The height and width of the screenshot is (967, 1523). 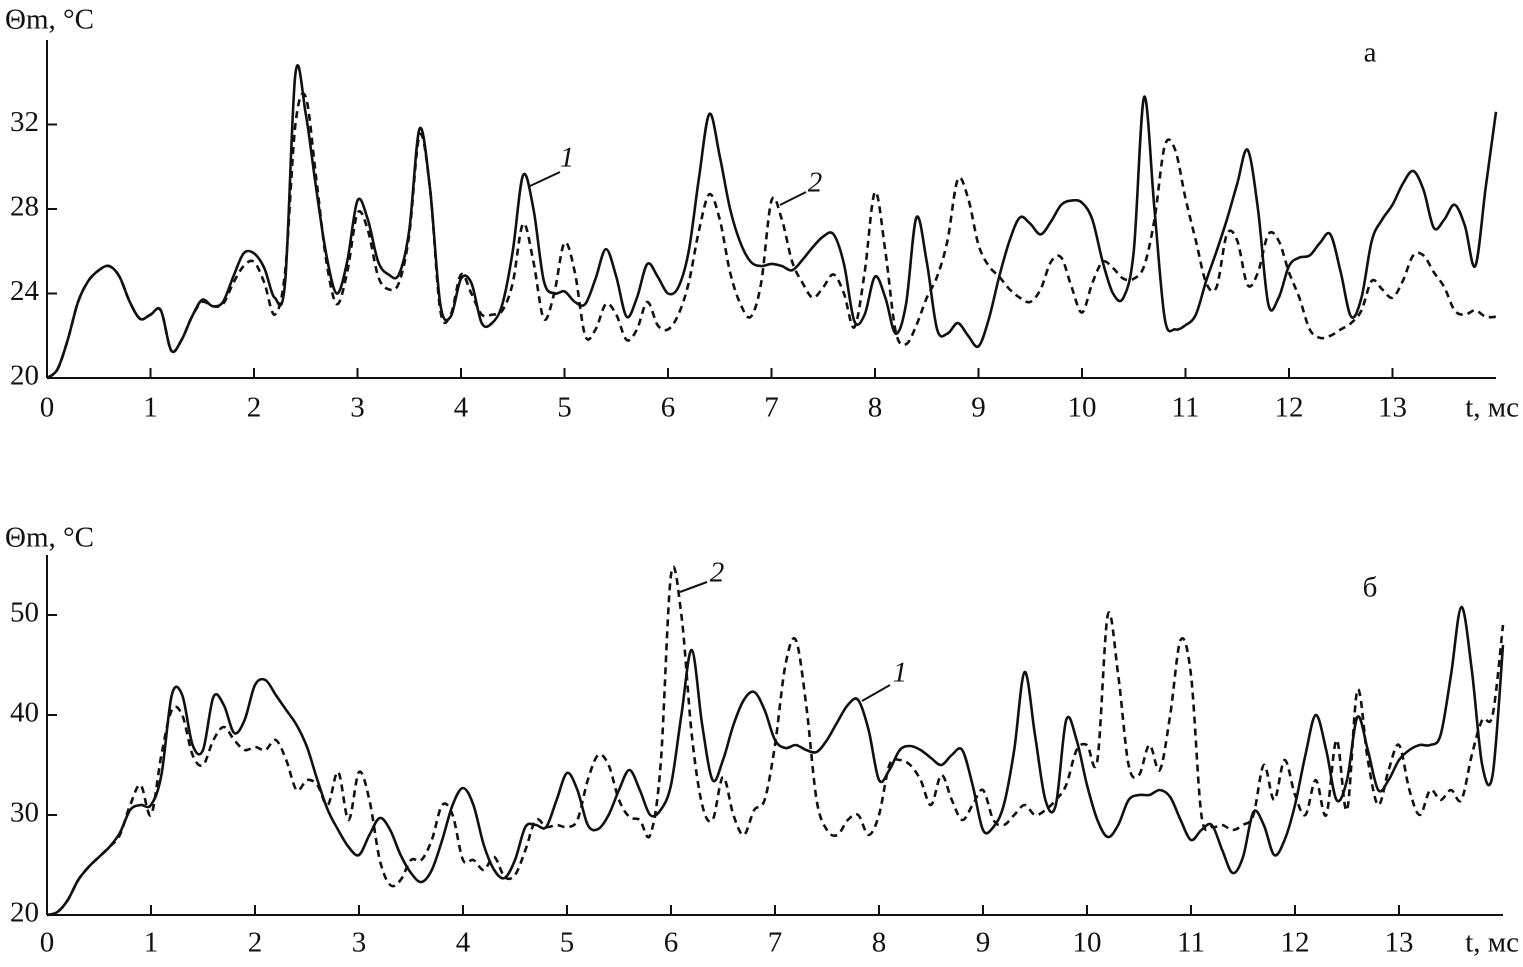 I want to click on panel-label: а, so click(x=1370, y=53).